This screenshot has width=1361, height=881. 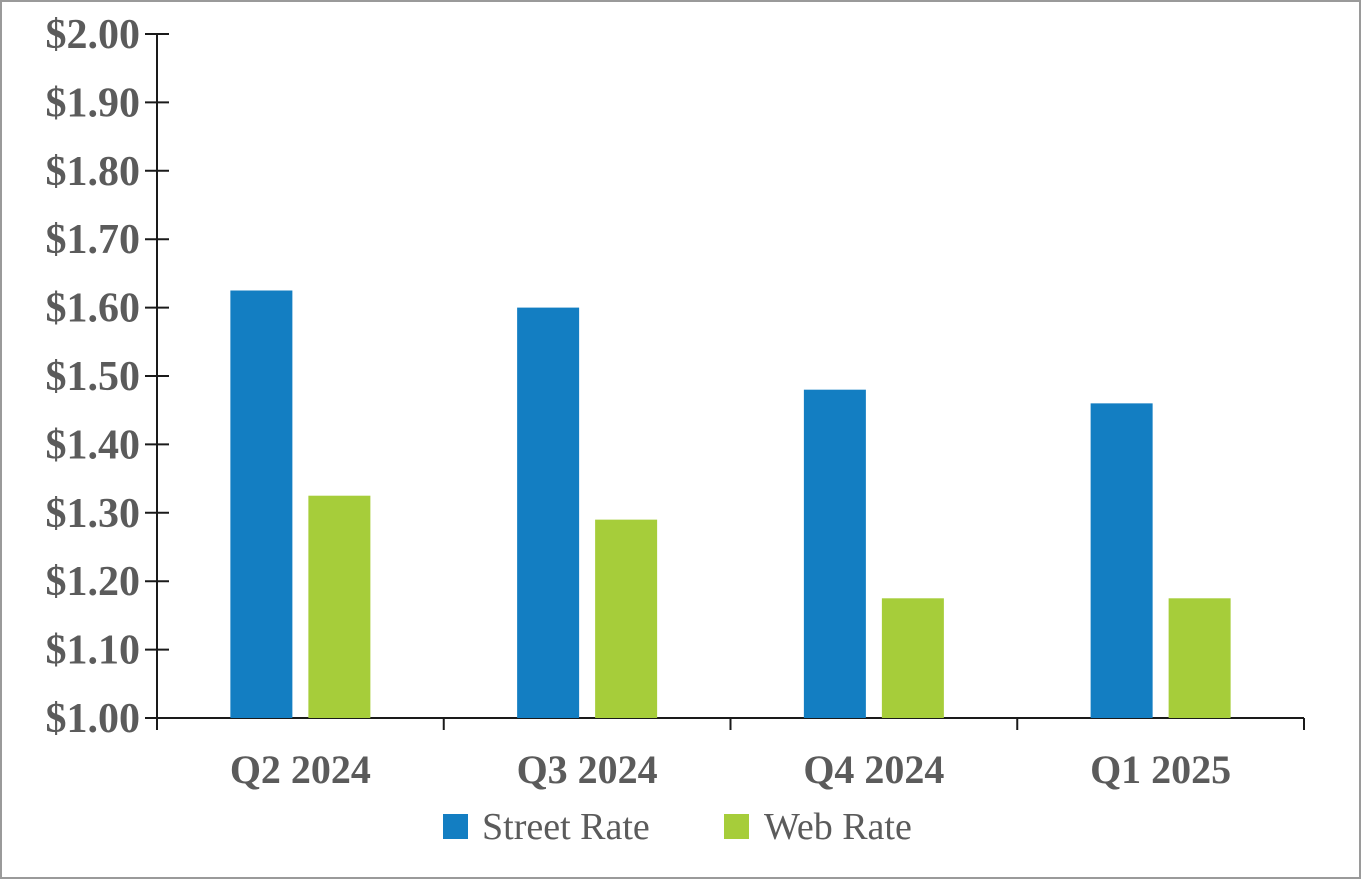 What do you see at coordinates (300, 769) in the screenshot?
I see `x-tick-label: Q2 2024` at bounding box center [300, 769].